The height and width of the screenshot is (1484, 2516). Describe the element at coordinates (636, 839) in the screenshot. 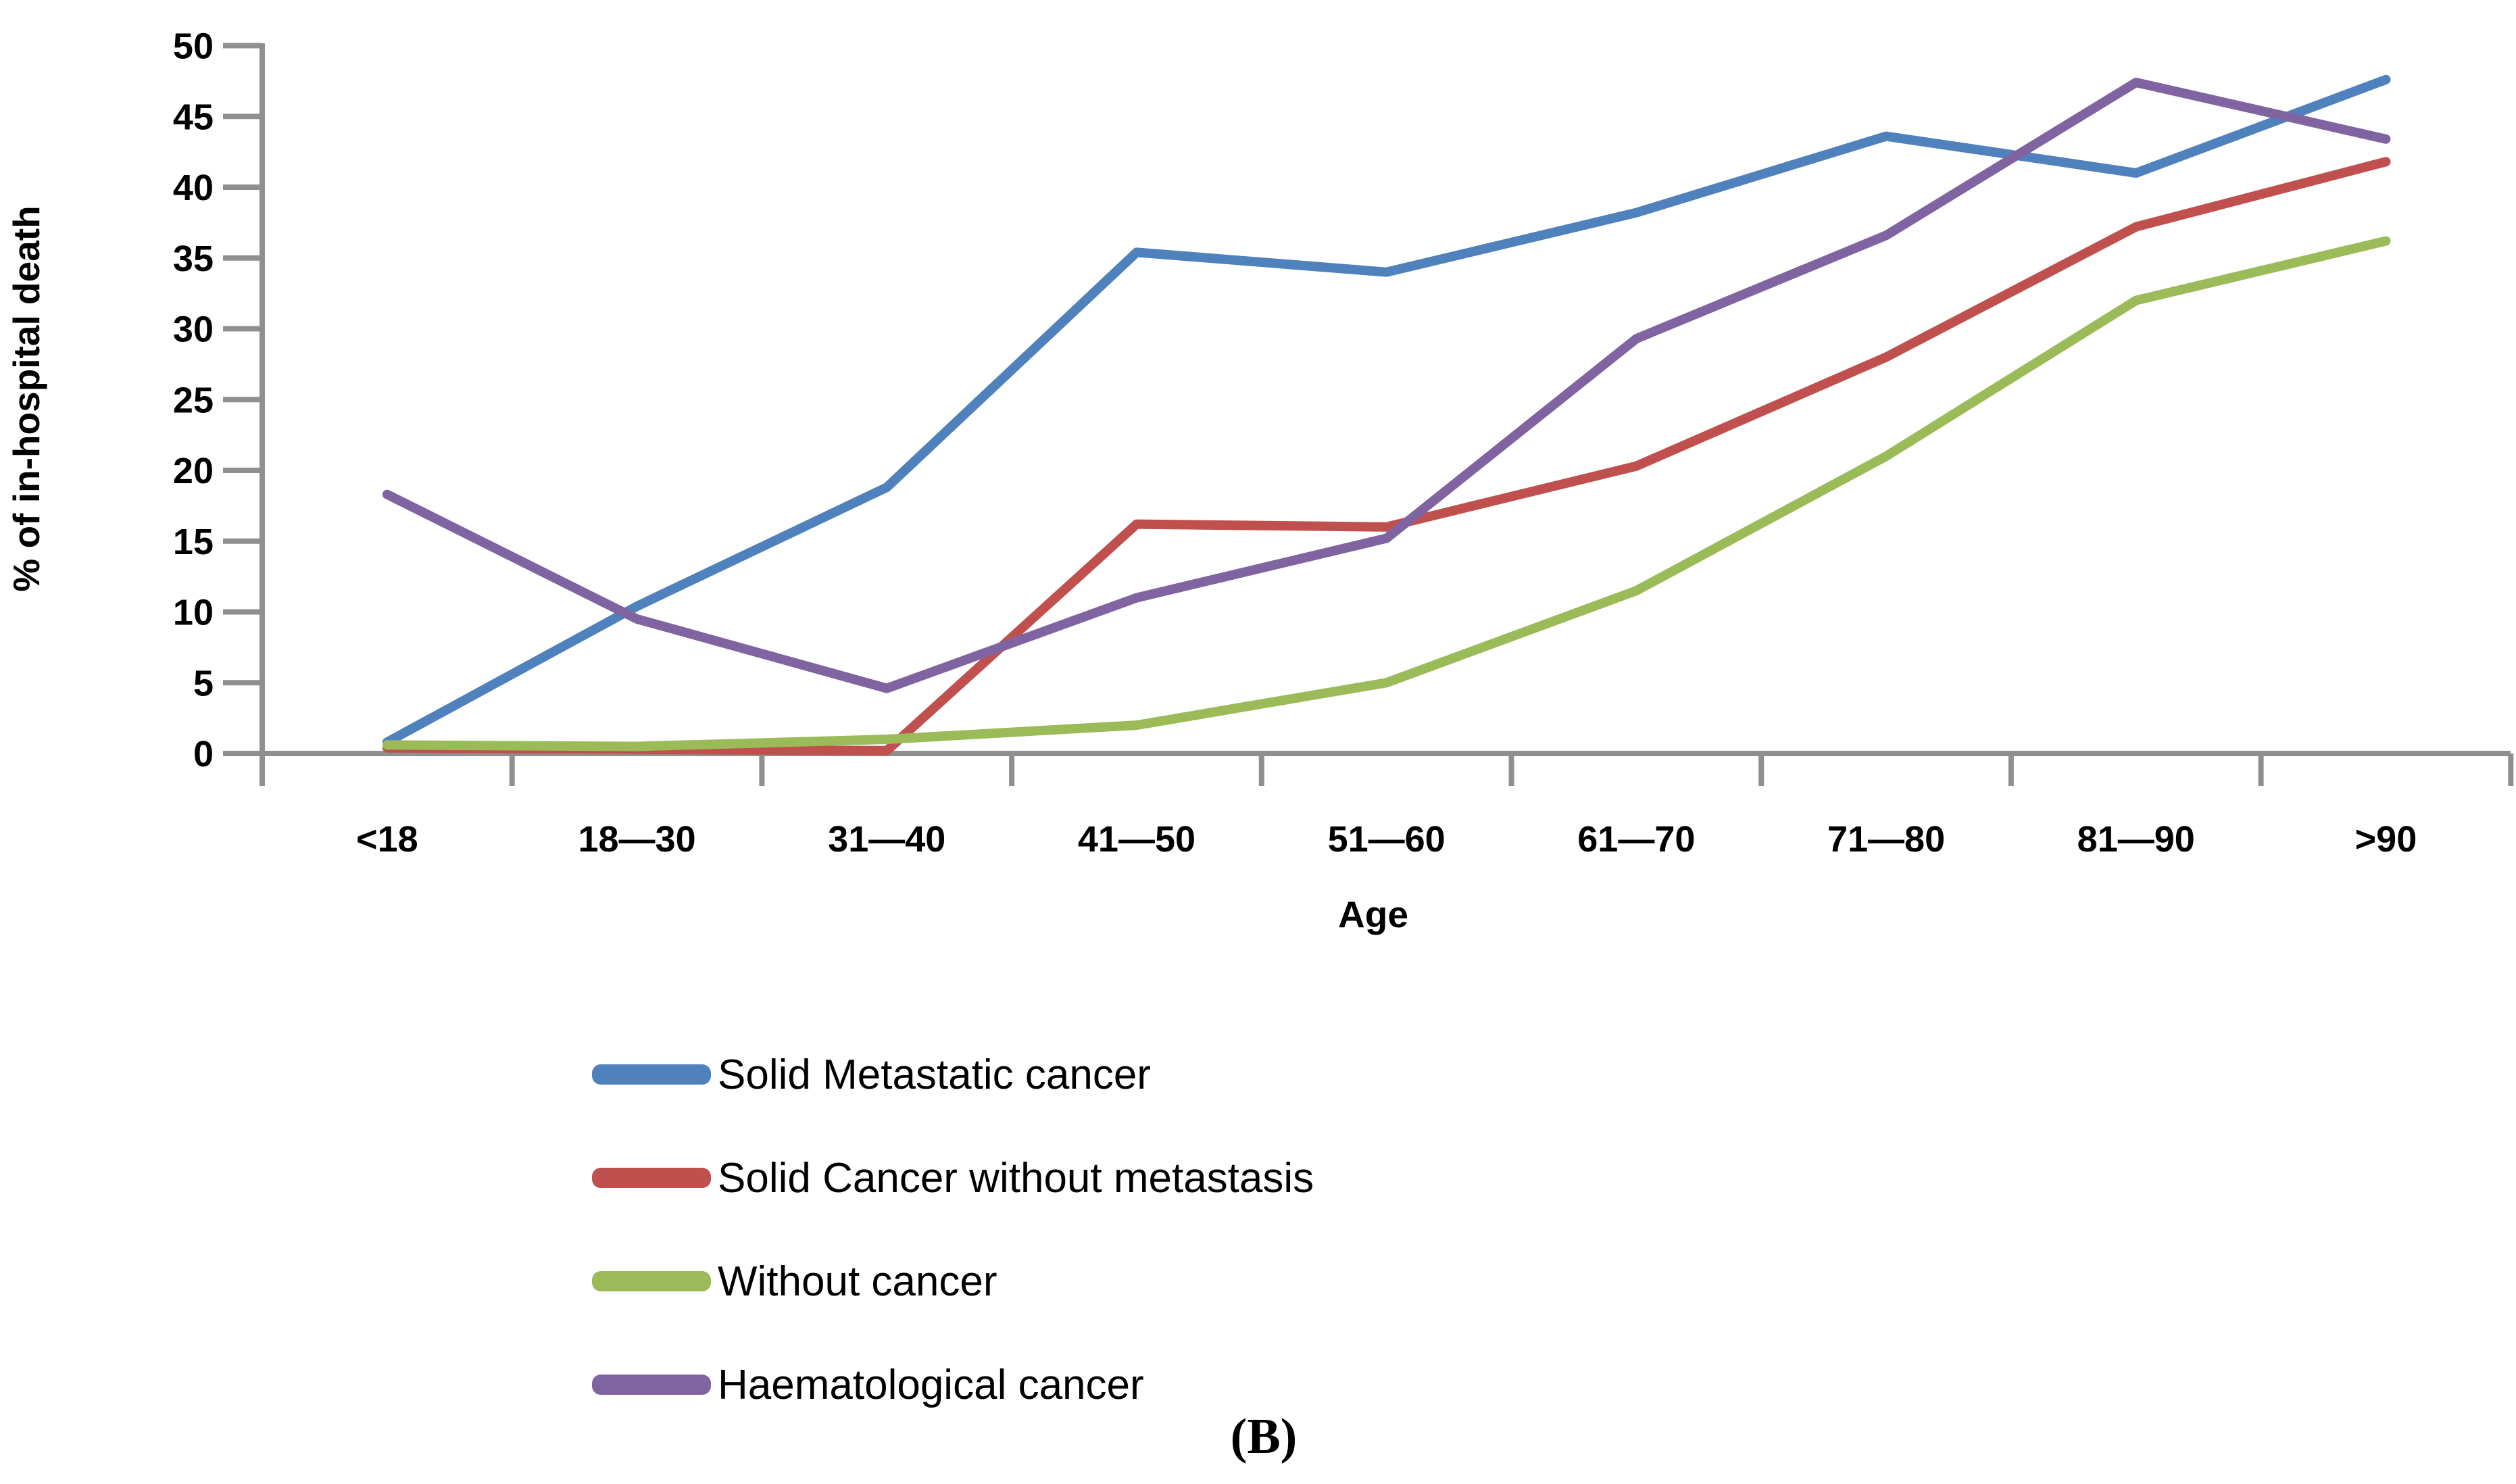

I see `x-tick-label: 18—30` at that location.